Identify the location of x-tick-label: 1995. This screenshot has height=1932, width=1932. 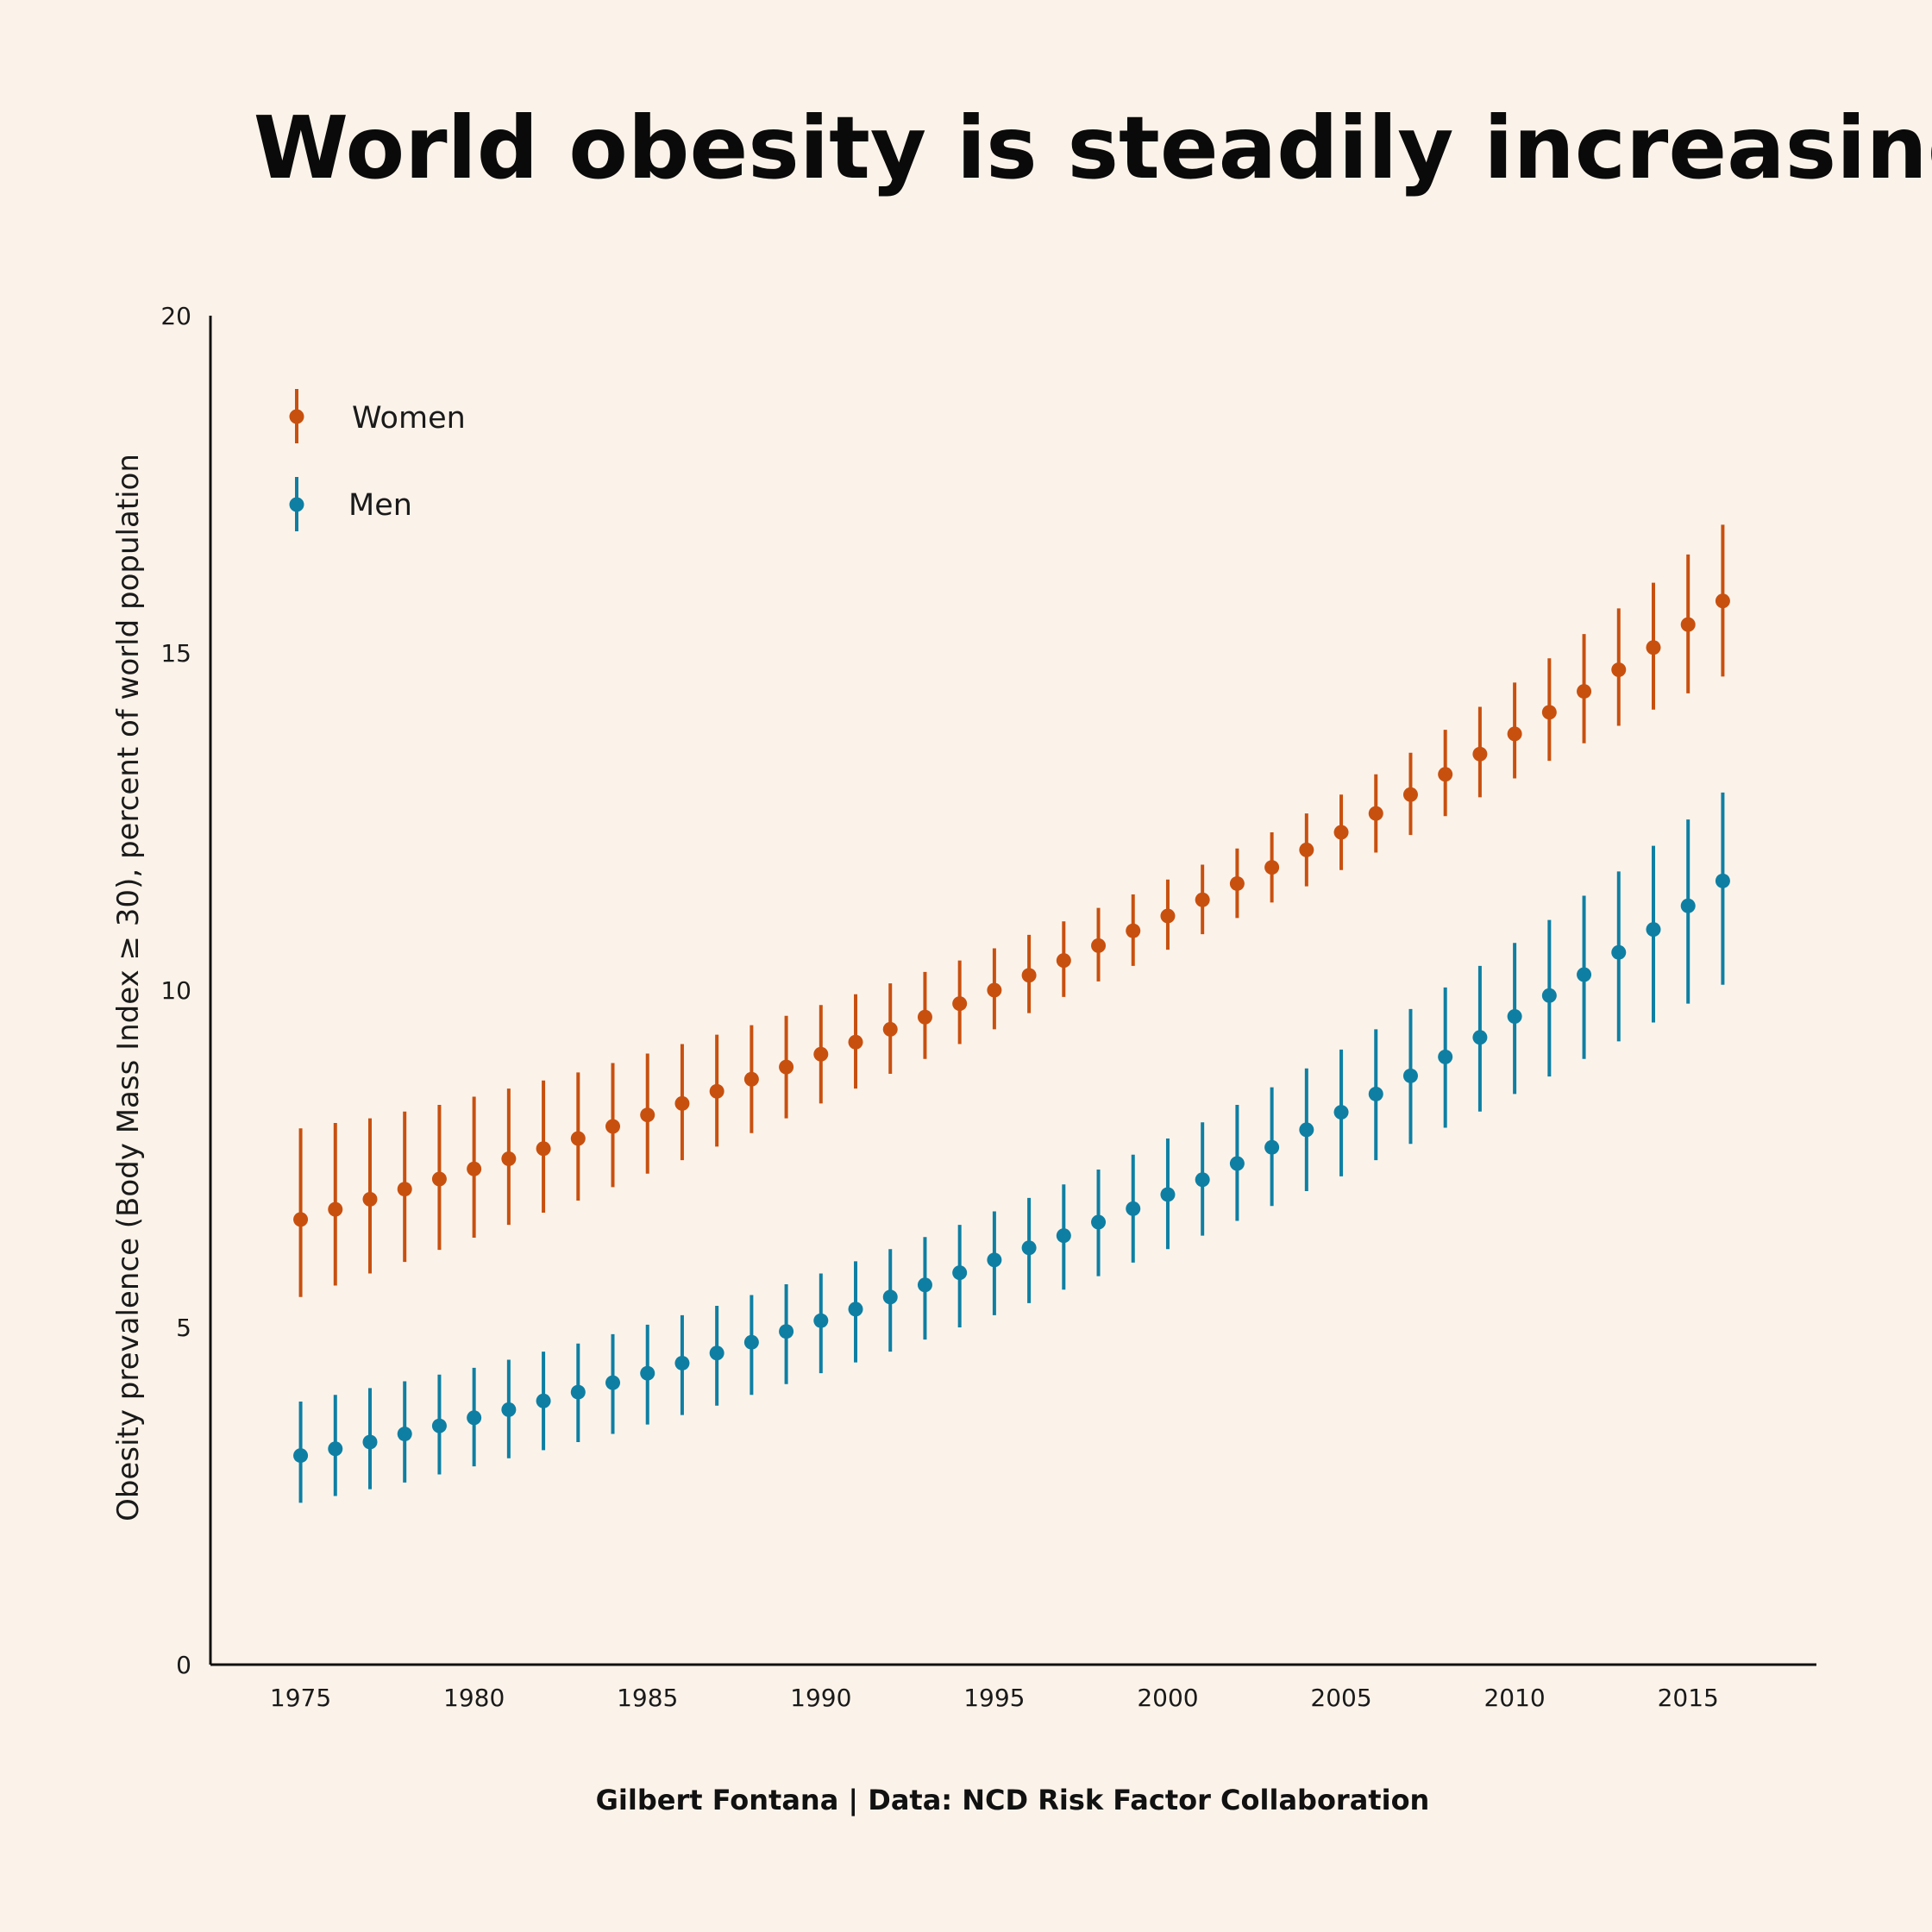
(994, 1698).